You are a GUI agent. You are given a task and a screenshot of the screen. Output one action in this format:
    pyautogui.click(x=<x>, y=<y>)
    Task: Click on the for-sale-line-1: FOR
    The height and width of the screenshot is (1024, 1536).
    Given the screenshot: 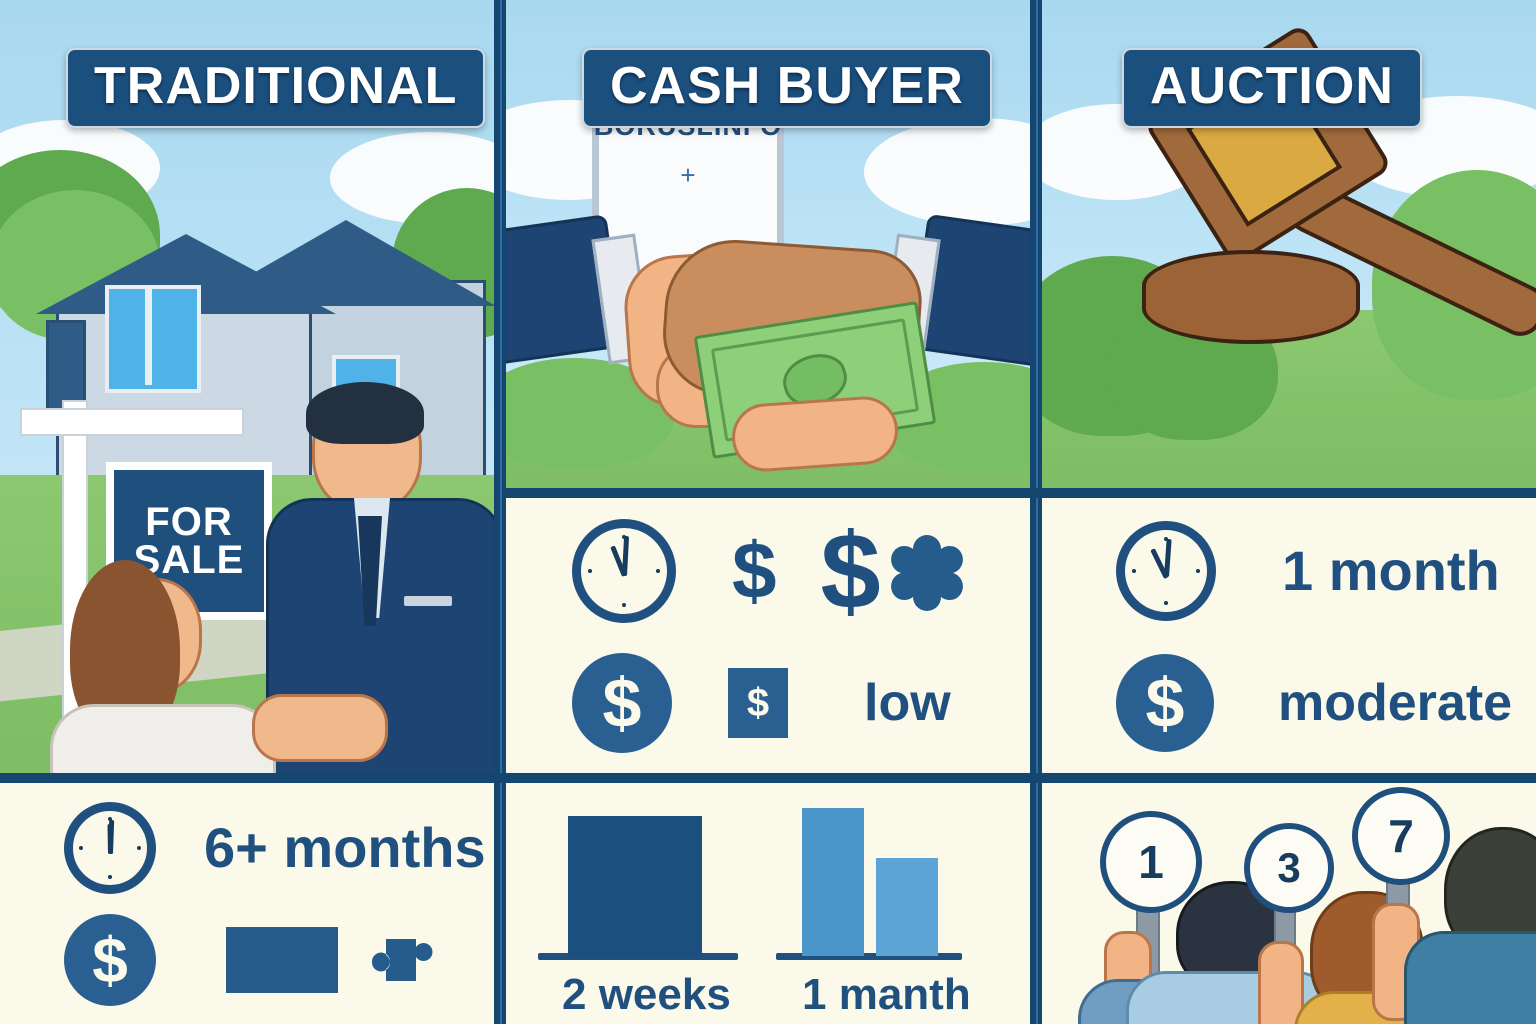 What is the action you would take?
    pyautogui.click(x=189, y=522)
    